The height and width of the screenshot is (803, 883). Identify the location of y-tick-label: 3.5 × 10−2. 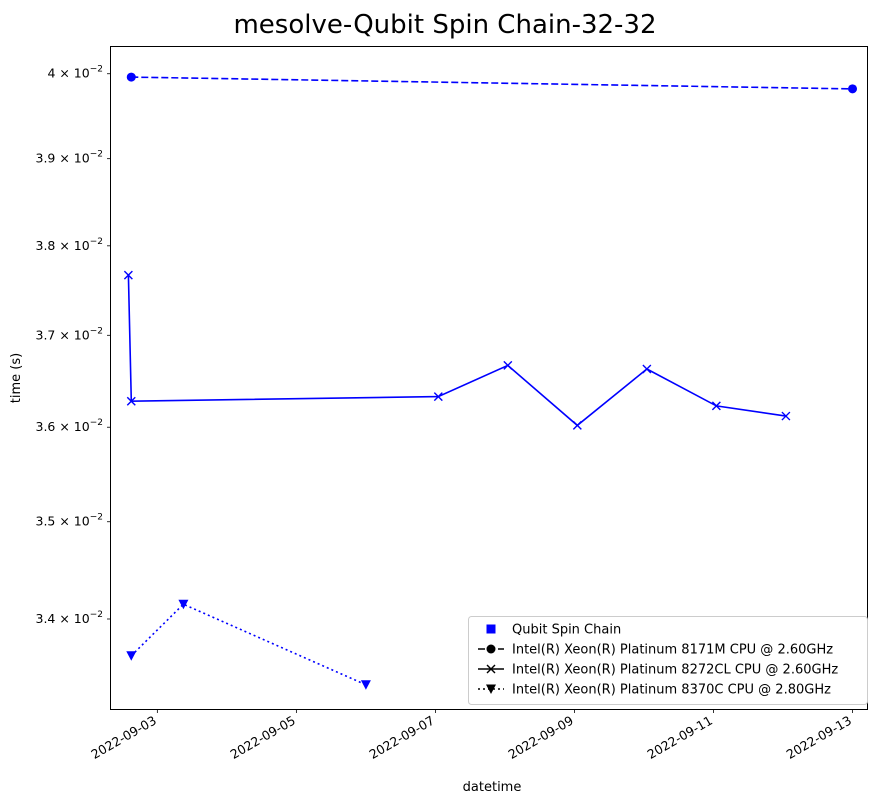
(70, 521).